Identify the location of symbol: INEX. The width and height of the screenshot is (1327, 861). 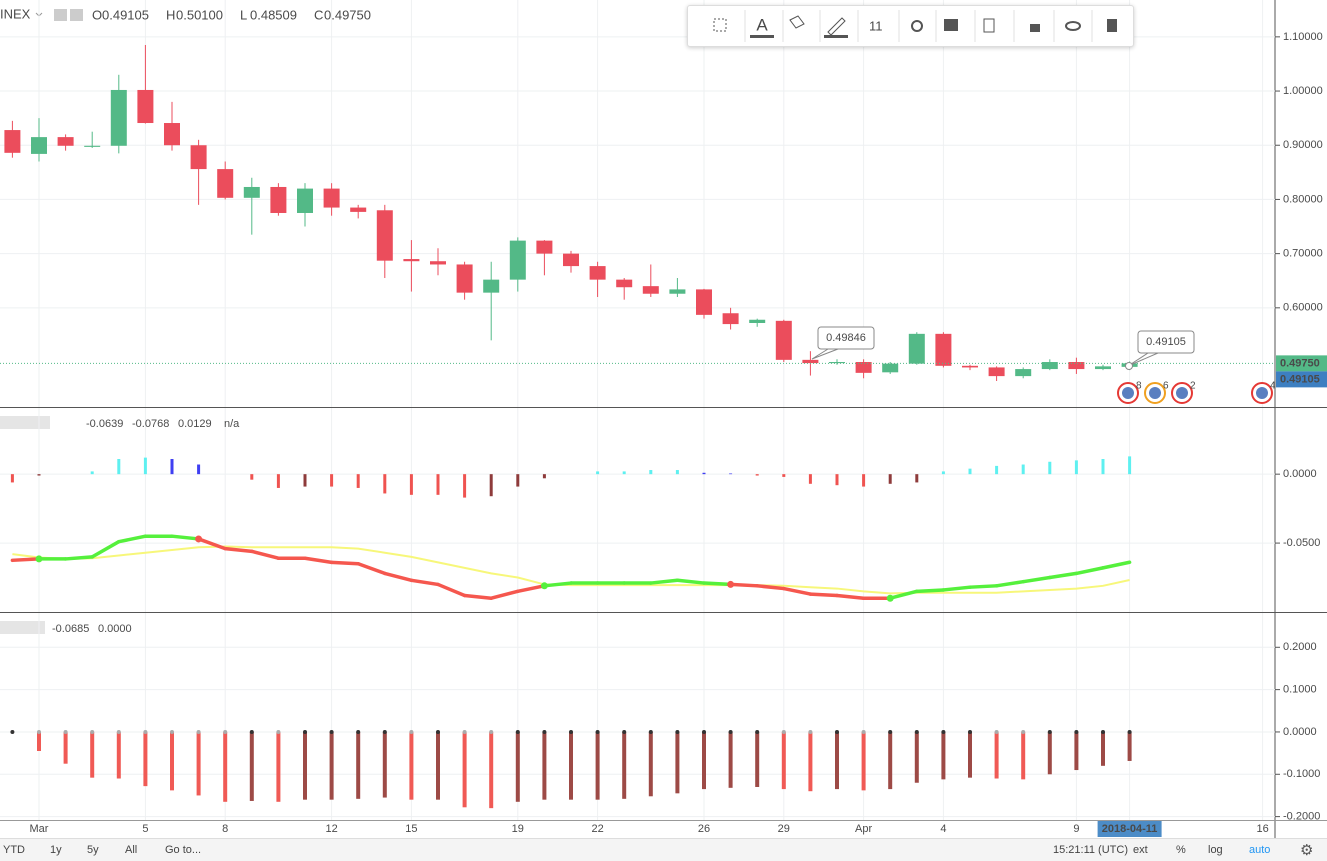
(15, 13).